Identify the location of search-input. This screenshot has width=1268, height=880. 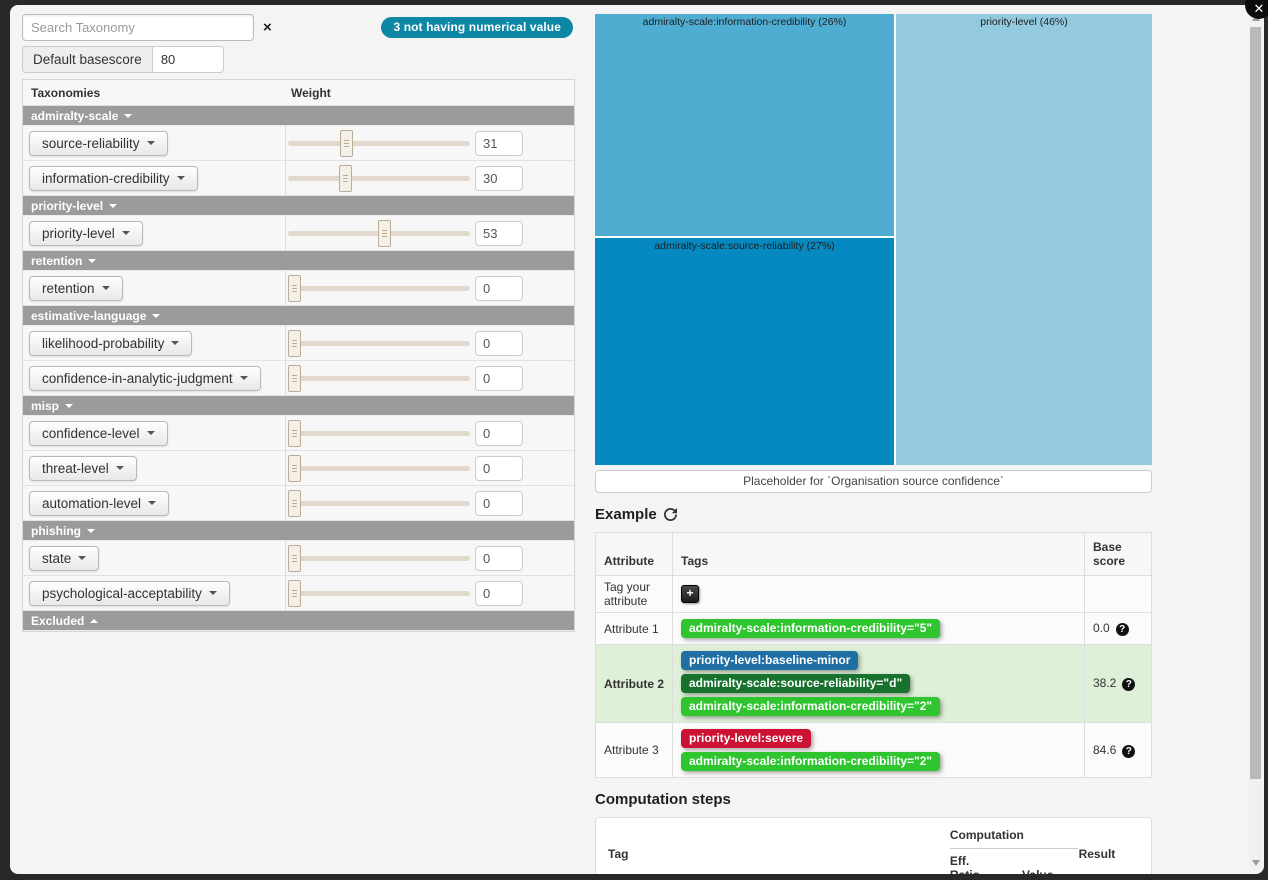
(138, 27).